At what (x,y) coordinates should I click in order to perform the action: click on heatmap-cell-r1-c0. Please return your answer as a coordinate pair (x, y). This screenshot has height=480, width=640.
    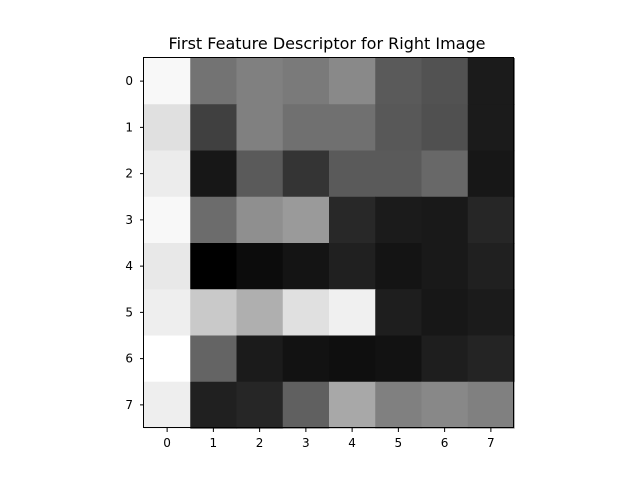
    Looking at the image, I should click on (167, 128).